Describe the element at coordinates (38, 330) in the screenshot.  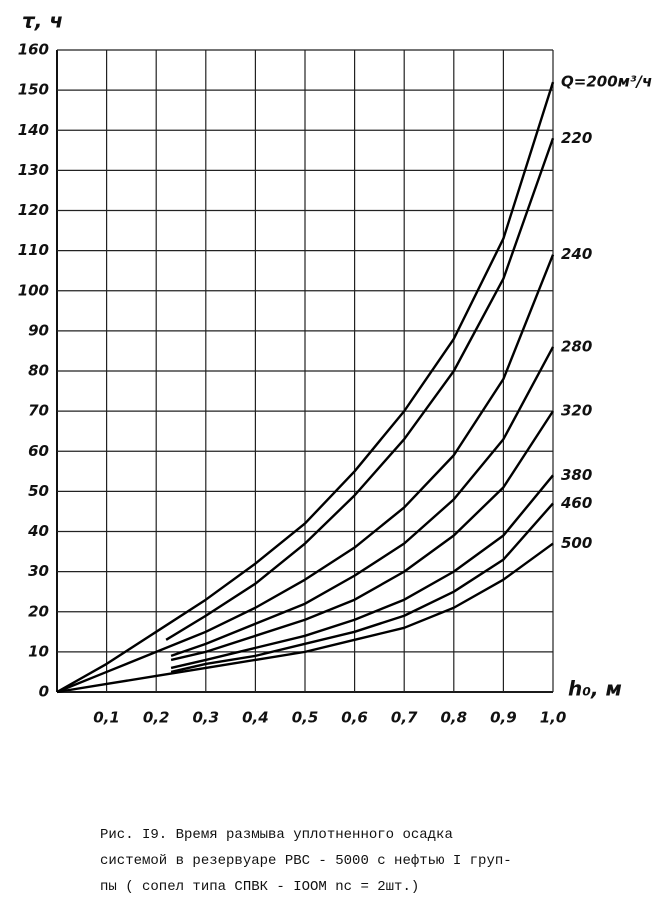
I see `y-tick-label: 90` at that location.